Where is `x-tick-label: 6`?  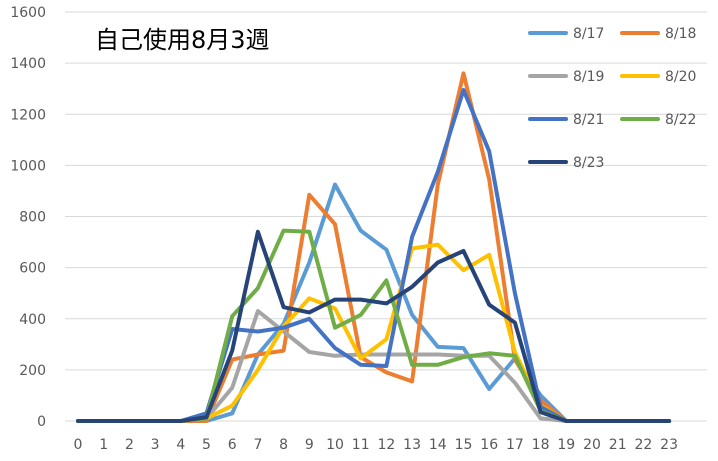
x-tick-label: 6 is located at coordinates (232, 445).